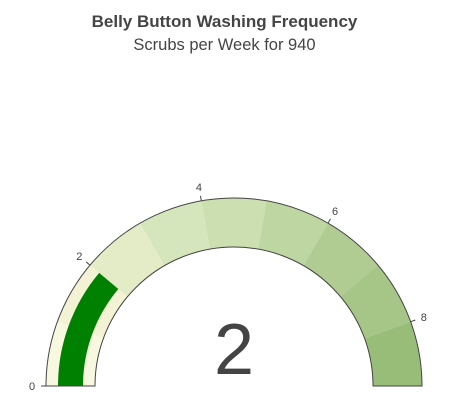 This screenshot has height=407, width=449. I want to click on gauge-value-bar-group, so click(88, 329).